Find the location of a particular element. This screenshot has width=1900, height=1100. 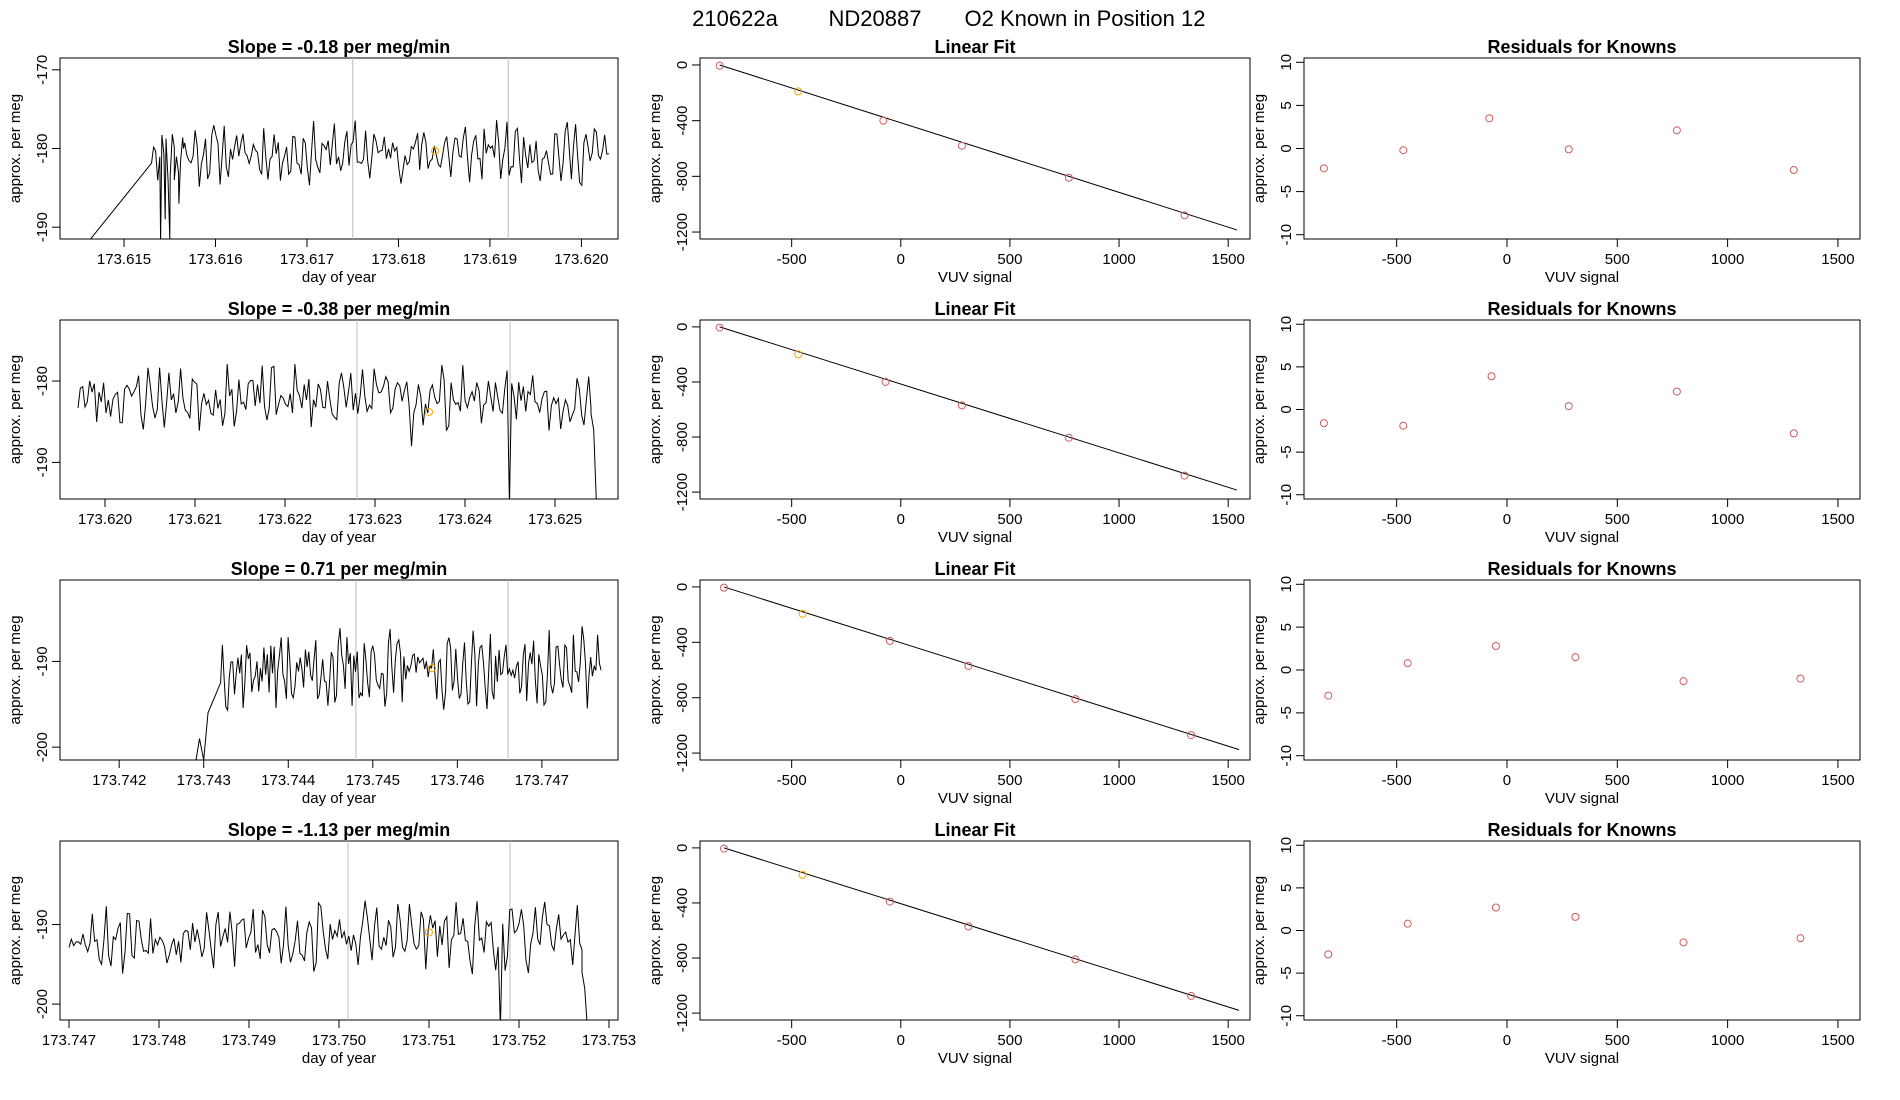

page-title: 210622a ND20887 O2 Known in Position 12 is located at coordinates (948, 18).